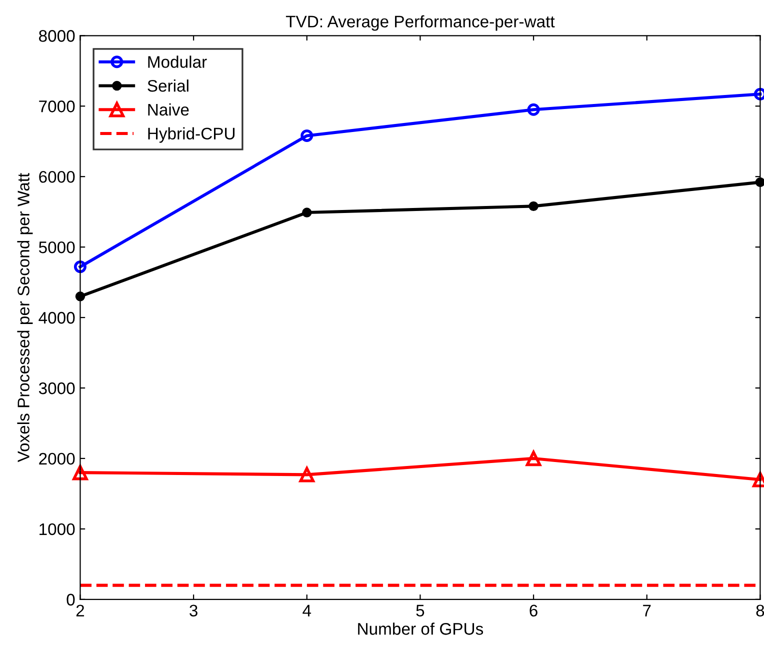 The width and height of the screenshot is (764, 648). I want to click on legend-label: Modular, so click(177, 62).